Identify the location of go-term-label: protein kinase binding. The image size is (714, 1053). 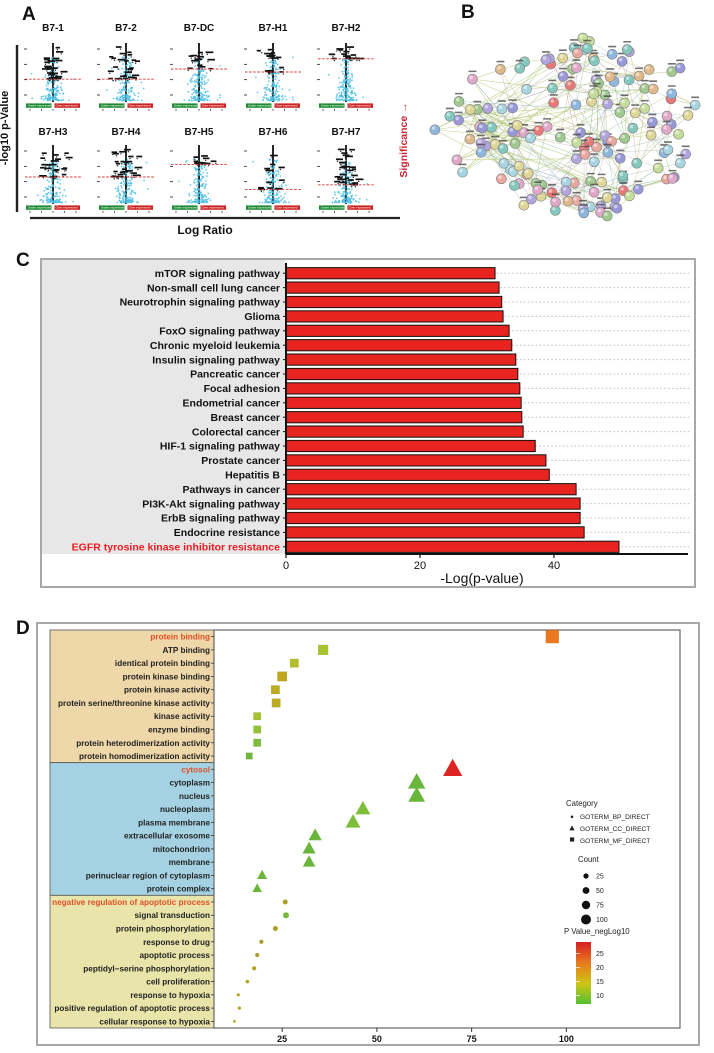
(166, 676).